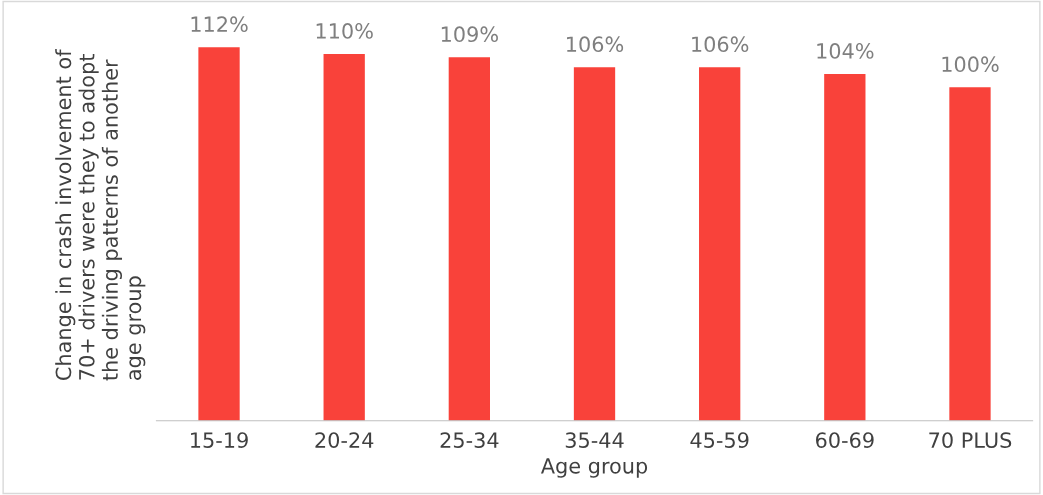 This screenshot has width=1043, height=495. I want to click on data-label: 100%, so click(970, 64).